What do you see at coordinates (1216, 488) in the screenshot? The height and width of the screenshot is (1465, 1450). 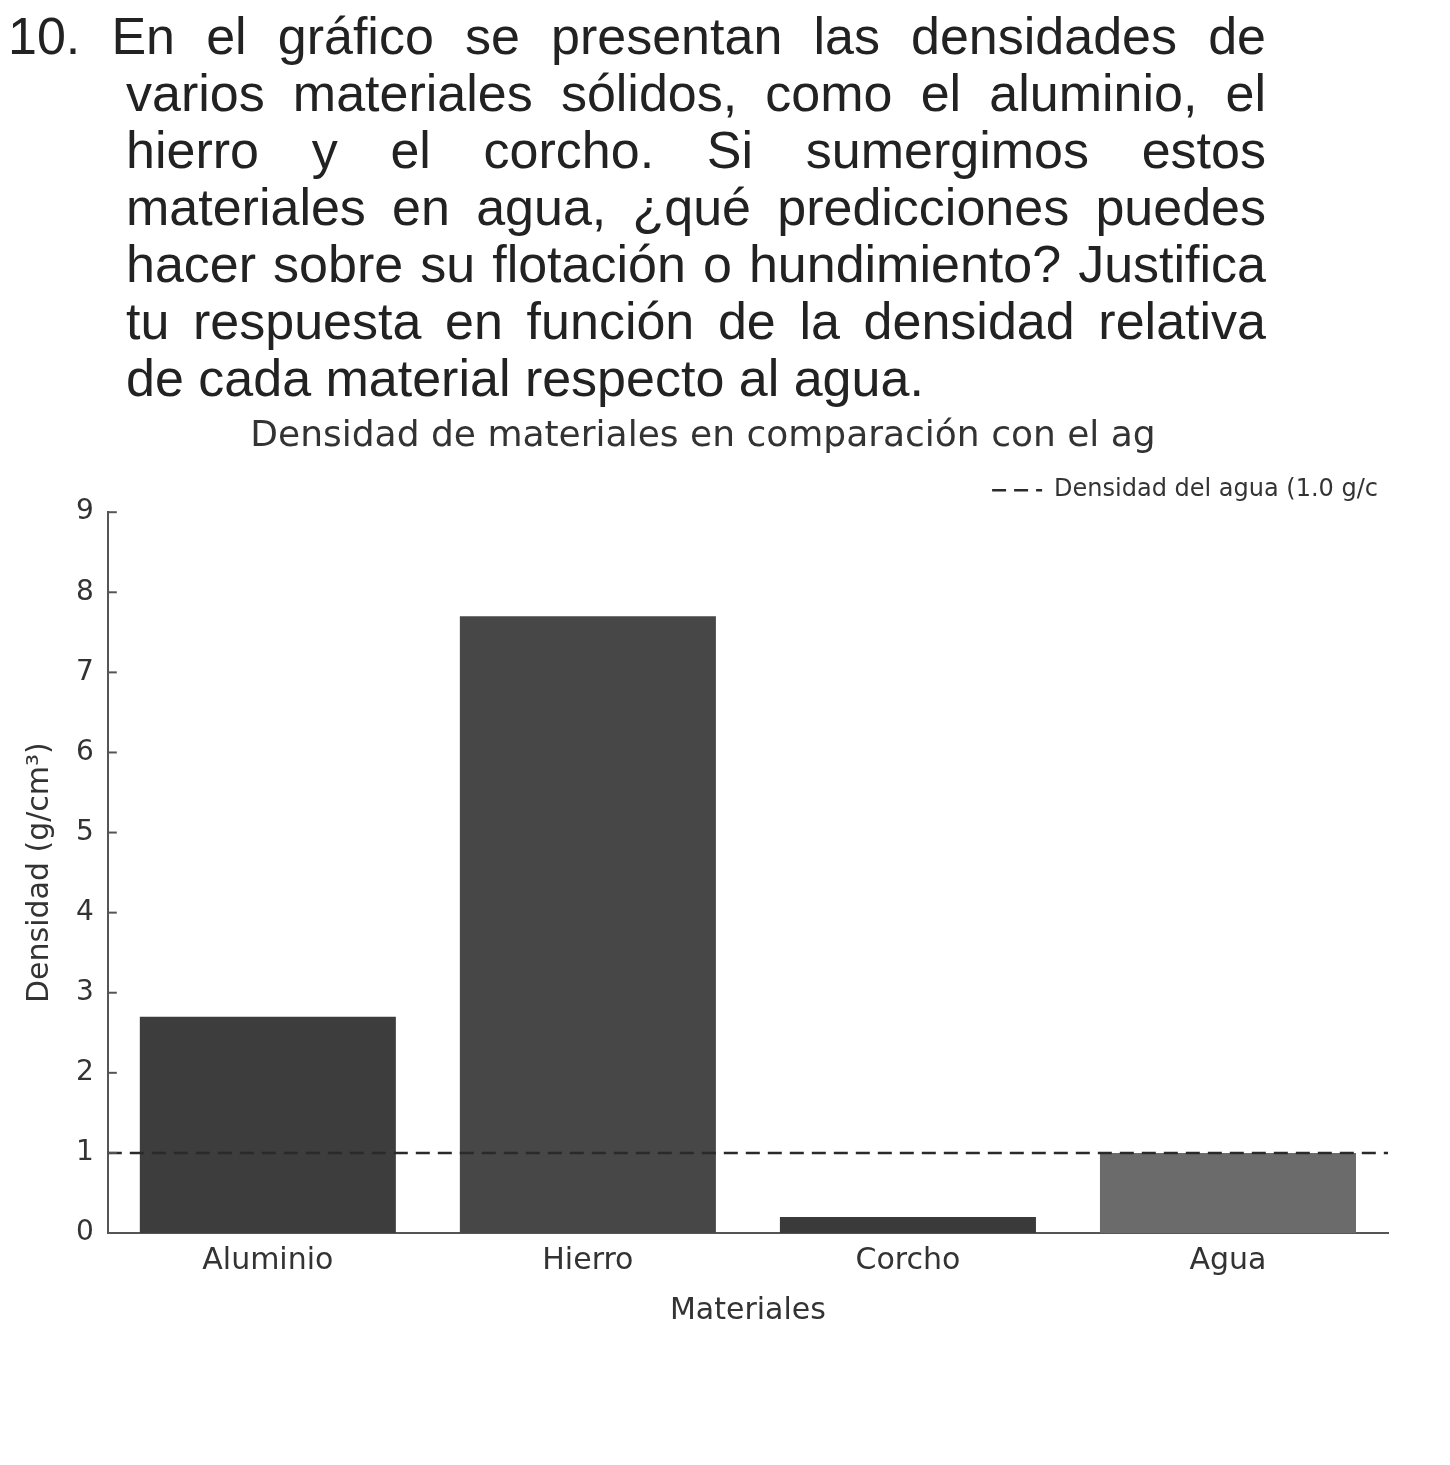 I see `legend-label: Densidad del agua (1.0 g/c` at bounding box center [1216, 488].